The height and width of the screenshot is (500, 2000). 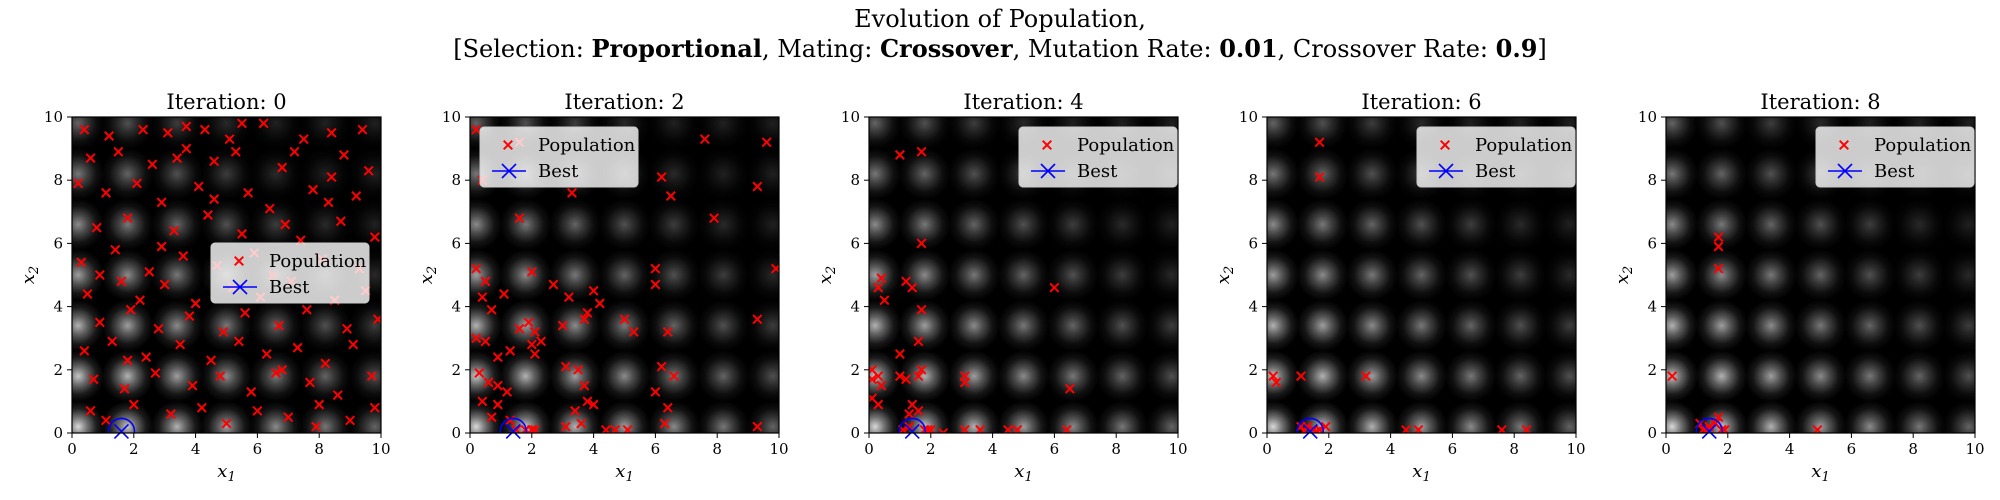 What do you see at coordinates (676, 48) in the screenshot?
I see `title-segment: Proportional` at bounding box center [676, 48].